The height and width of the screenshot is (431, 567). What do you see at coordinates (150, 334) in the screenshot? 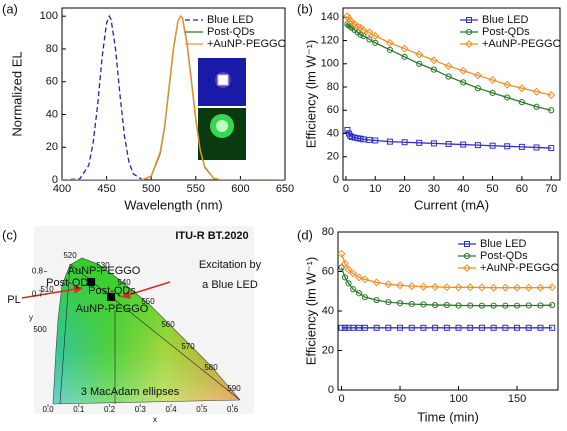
I see `bt2020-triangle` at bounding box center [150, 334].